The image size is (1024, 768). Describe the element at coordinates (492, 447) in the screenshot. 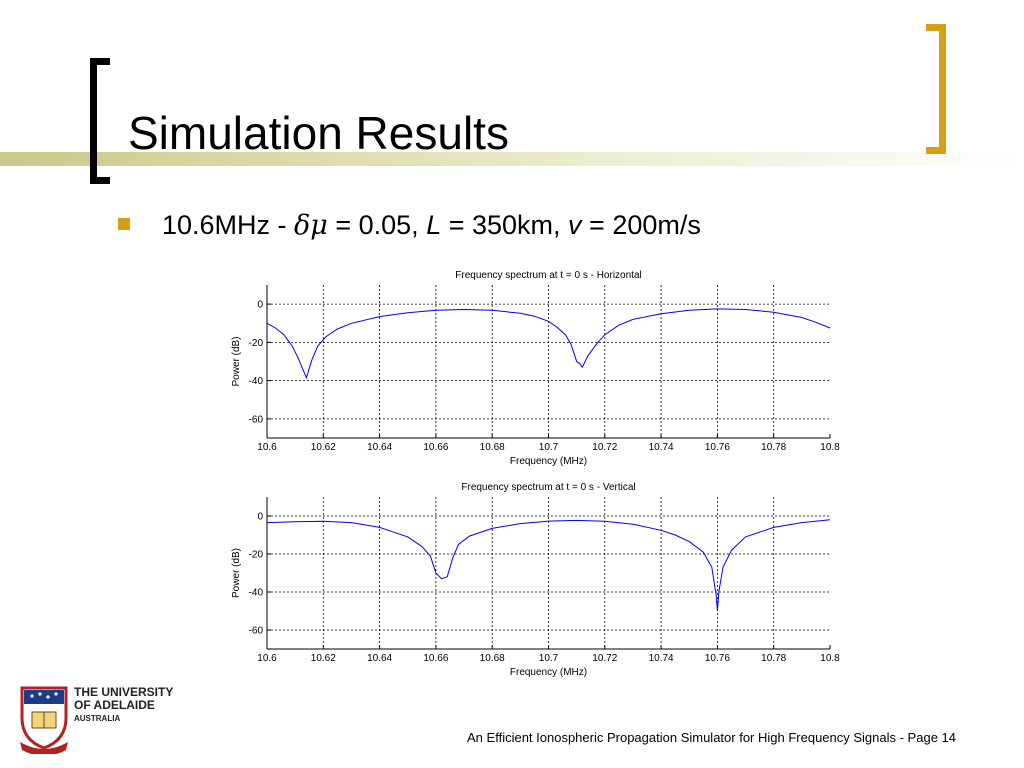

I see `chart1-xtick-label: 10.68` at that location.